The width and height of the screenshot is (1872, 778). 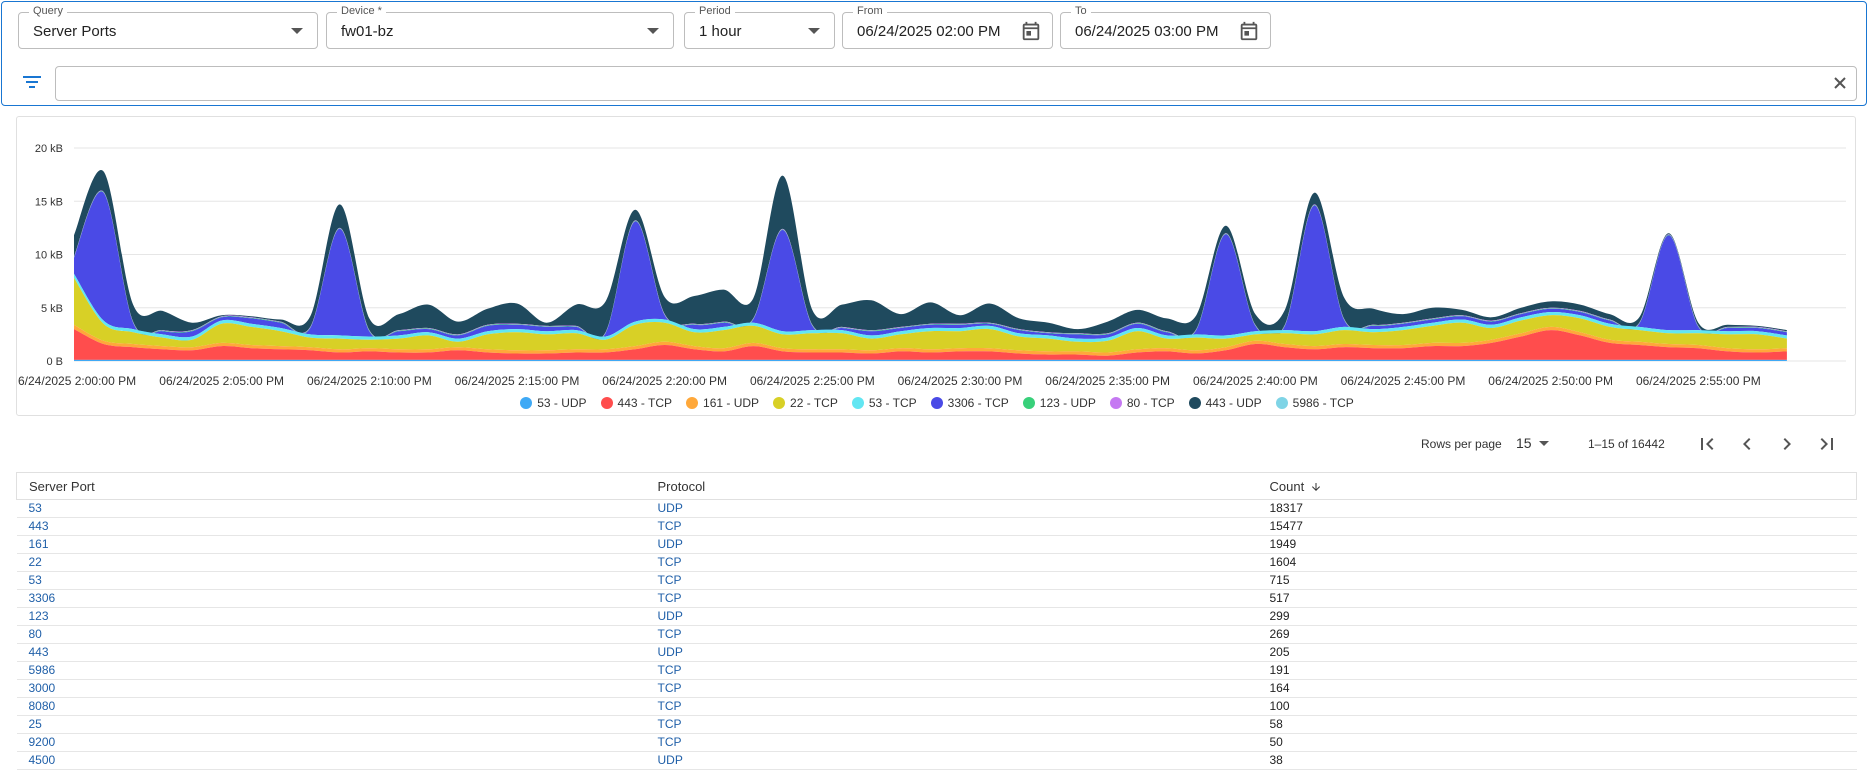 What do you see at coordinates (1557, 508) in the screenshot?
I see `count-cell: 18317` at bounding box center [1557, 508].